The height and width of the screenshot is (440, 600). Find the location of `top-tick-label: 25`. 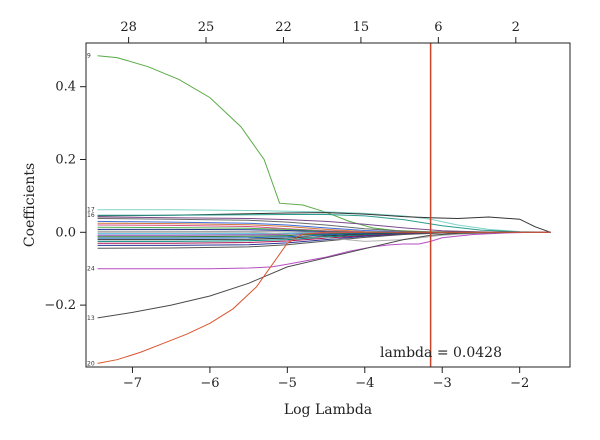

top-tick-label: 25 is located at coordinates (206, 27).